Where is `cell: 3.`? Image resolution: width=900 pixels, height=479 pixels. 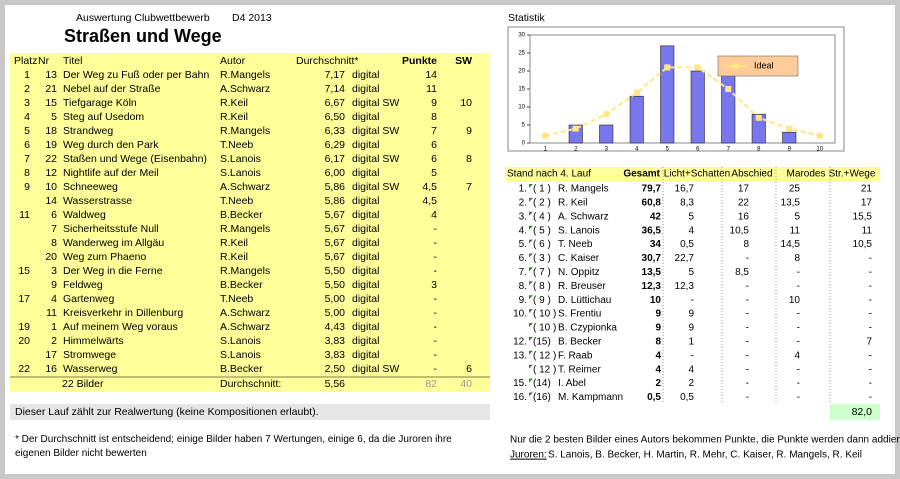 cell: 3. is located at coordinates (523, 216).